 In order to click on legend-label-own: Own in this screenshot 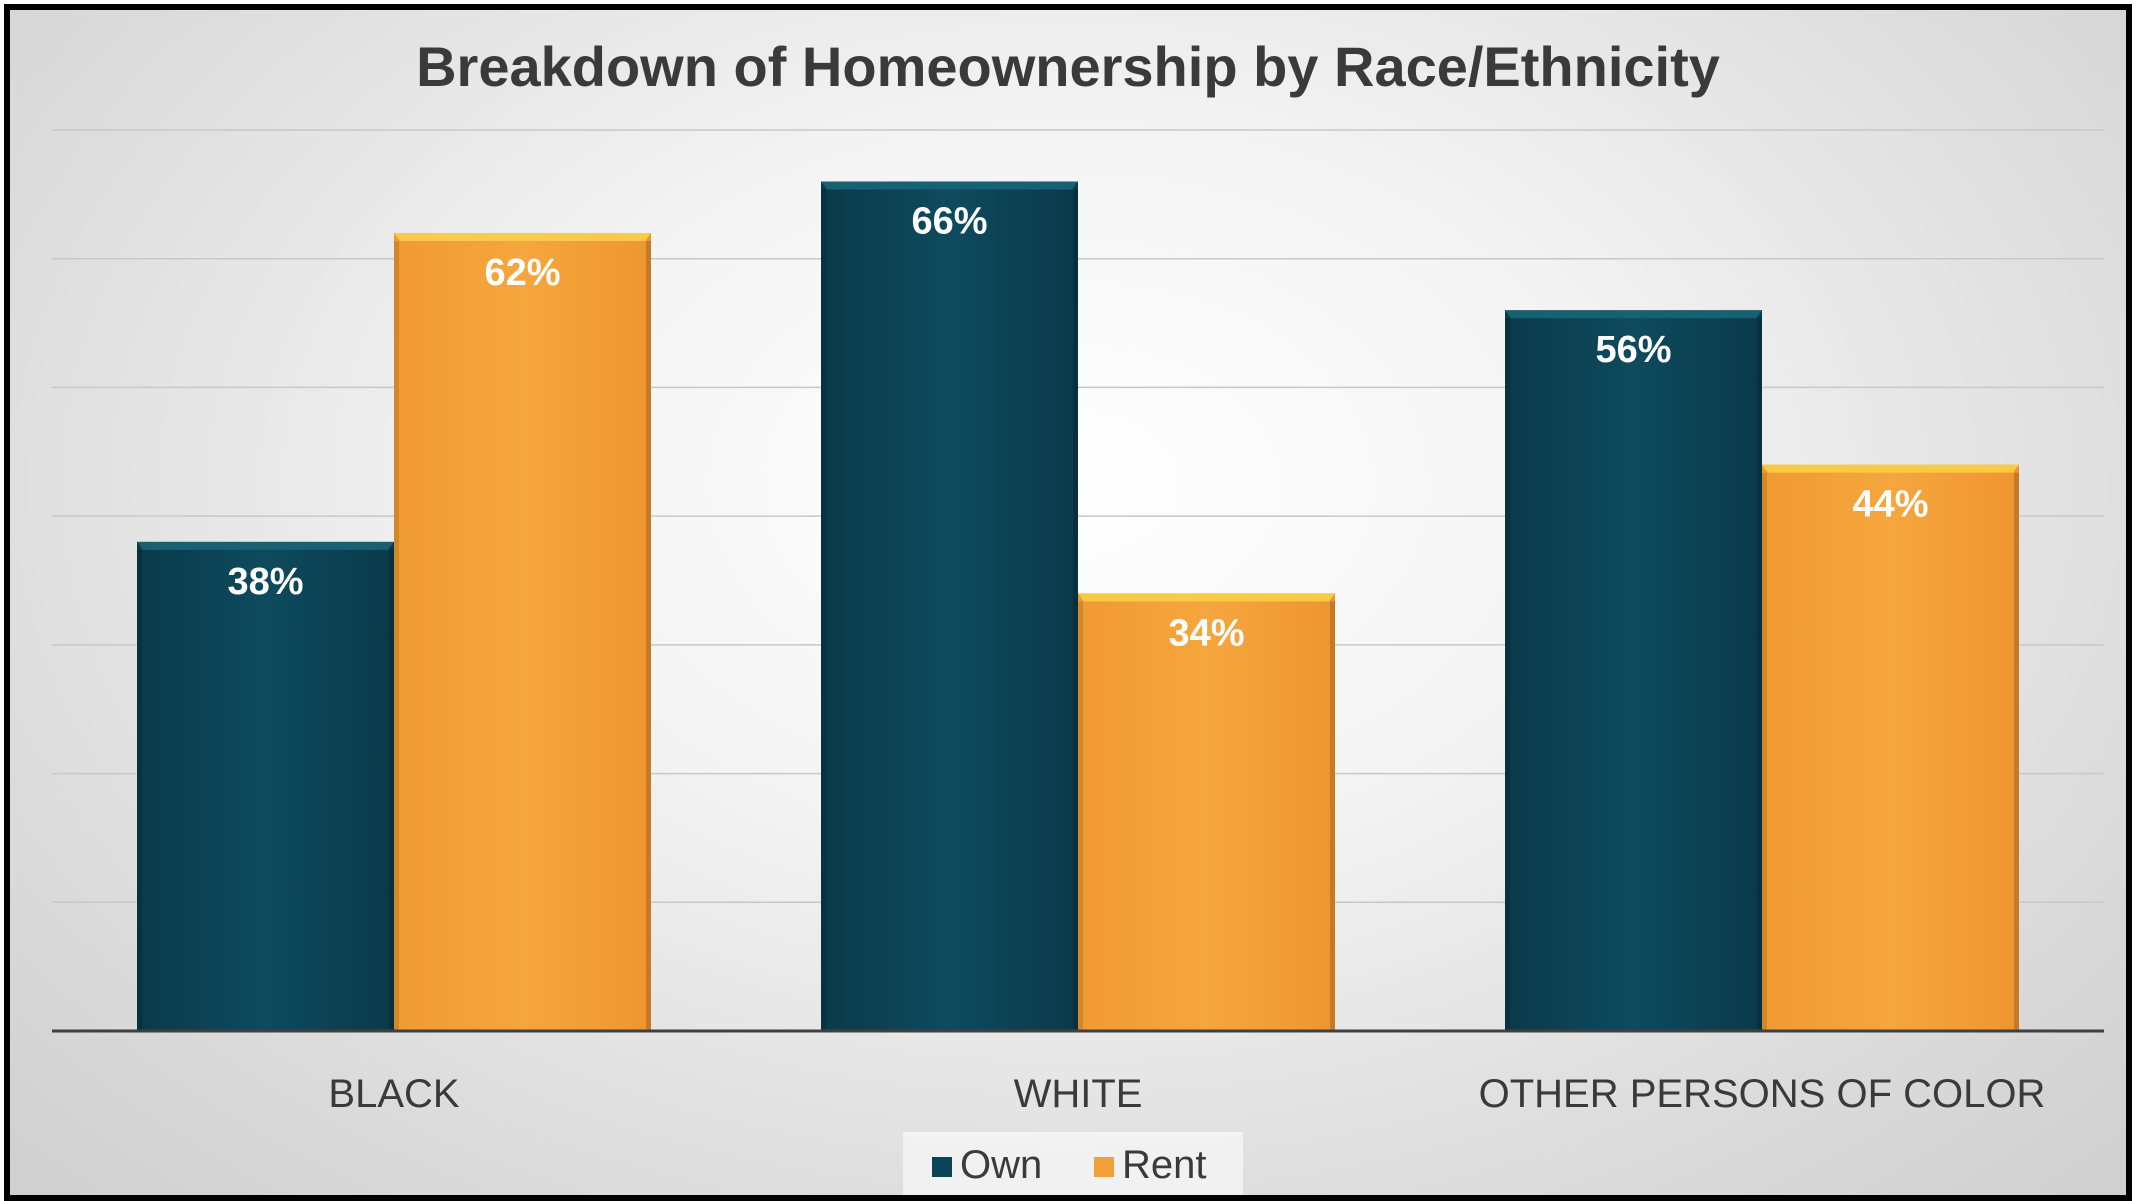, I will do `click(1001, 1165)`.